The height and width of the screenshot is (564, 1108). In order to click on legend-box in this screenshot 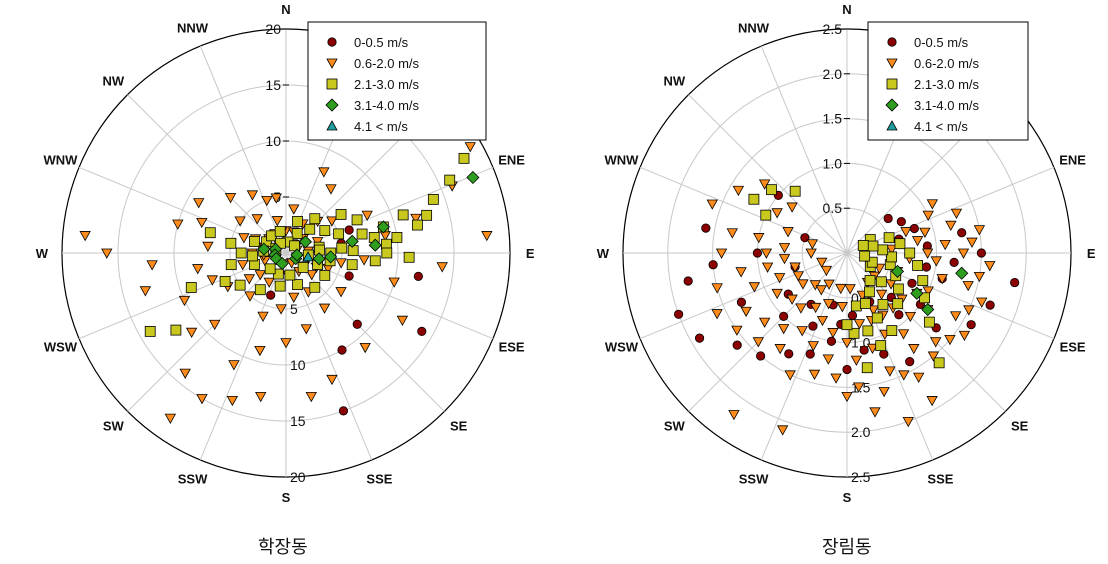, I will do `click(397, 81)`.